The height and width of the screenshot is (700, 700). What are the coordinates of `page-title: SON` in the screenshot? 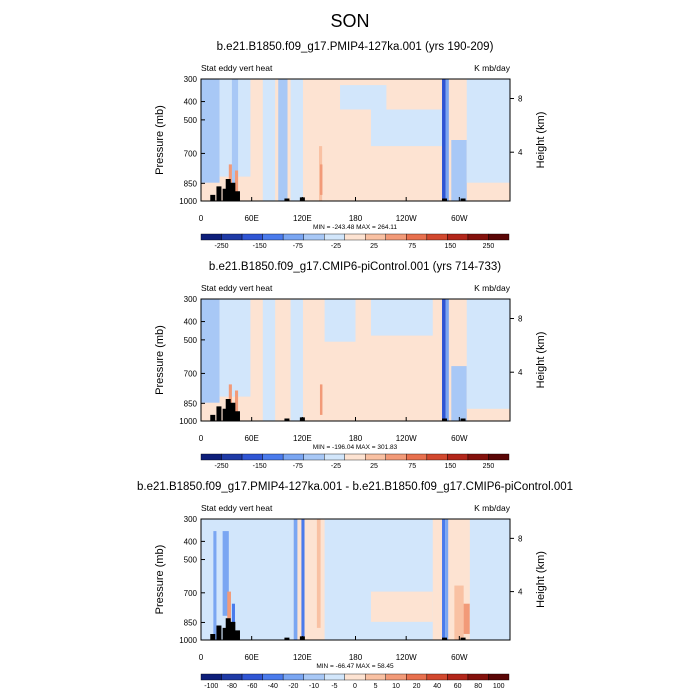 It's located at (349, 21).